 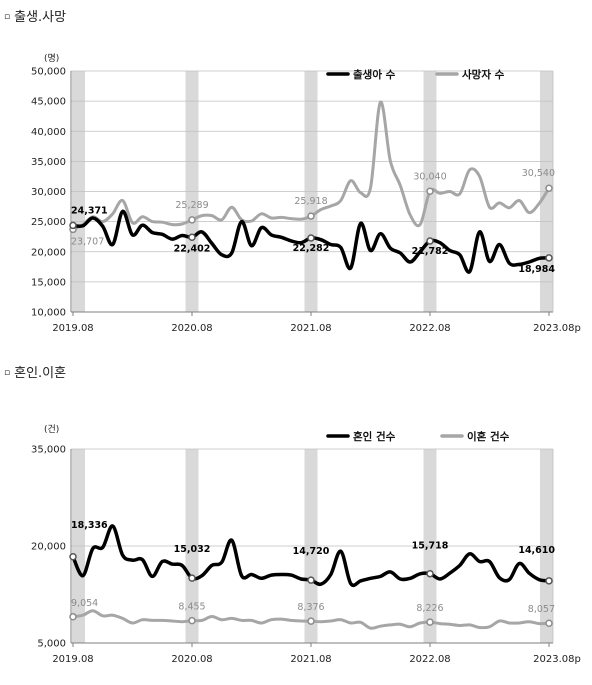 I want to click on data-label: 22,282, so click(x=311, y=248).